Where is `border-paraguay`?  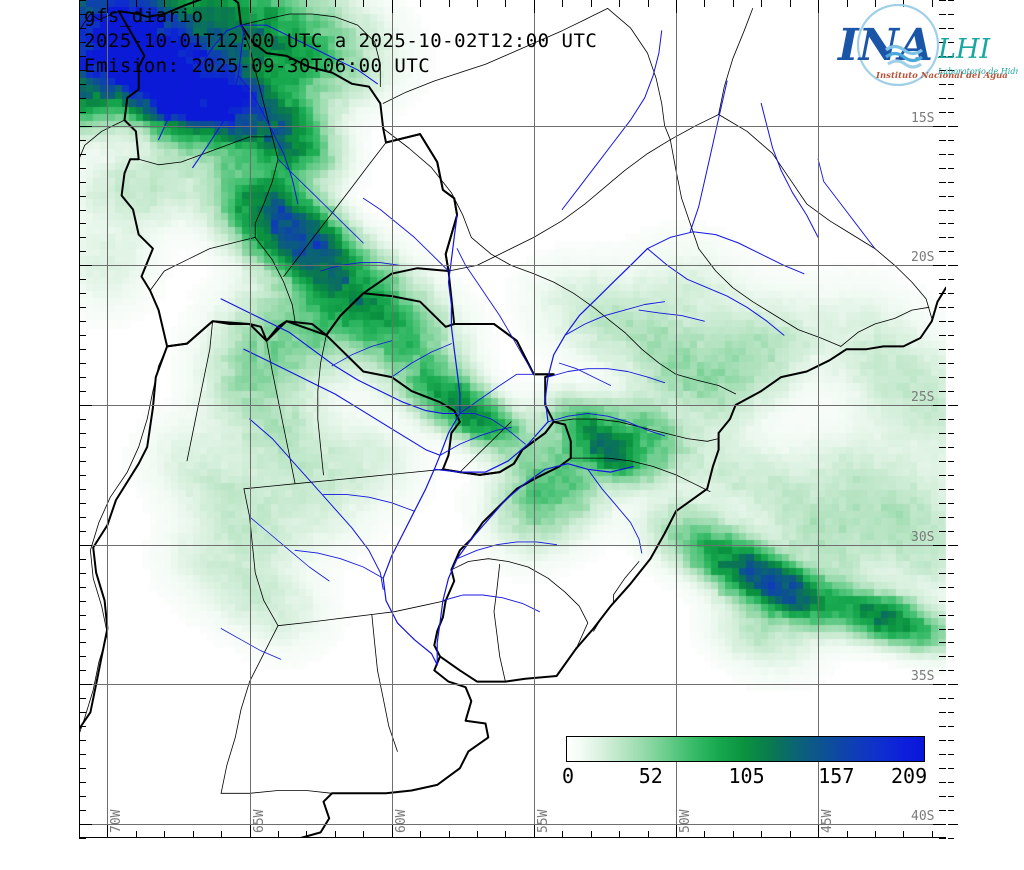 border-paraguay is located at coordinates (440, 384).